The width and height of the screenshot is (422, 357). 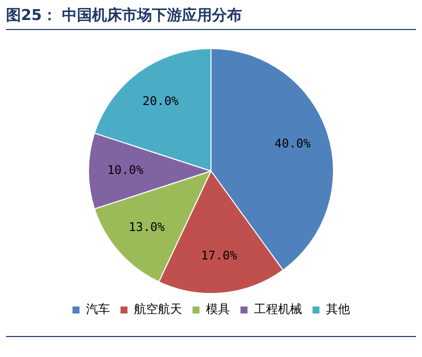 I want to click on data-label: 20.0%, so click(x=161, y=101).